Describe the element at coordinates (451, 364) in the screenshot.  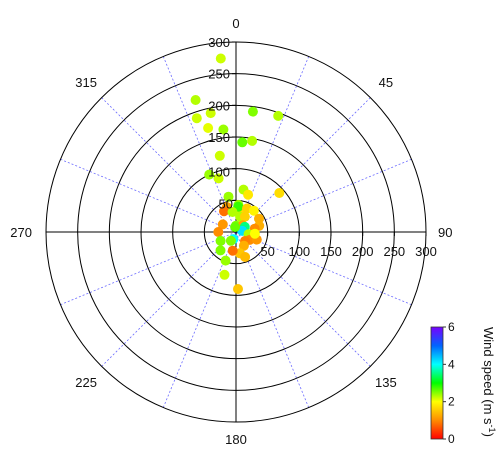
I see `colorbar-tick-label: 4` at that location.